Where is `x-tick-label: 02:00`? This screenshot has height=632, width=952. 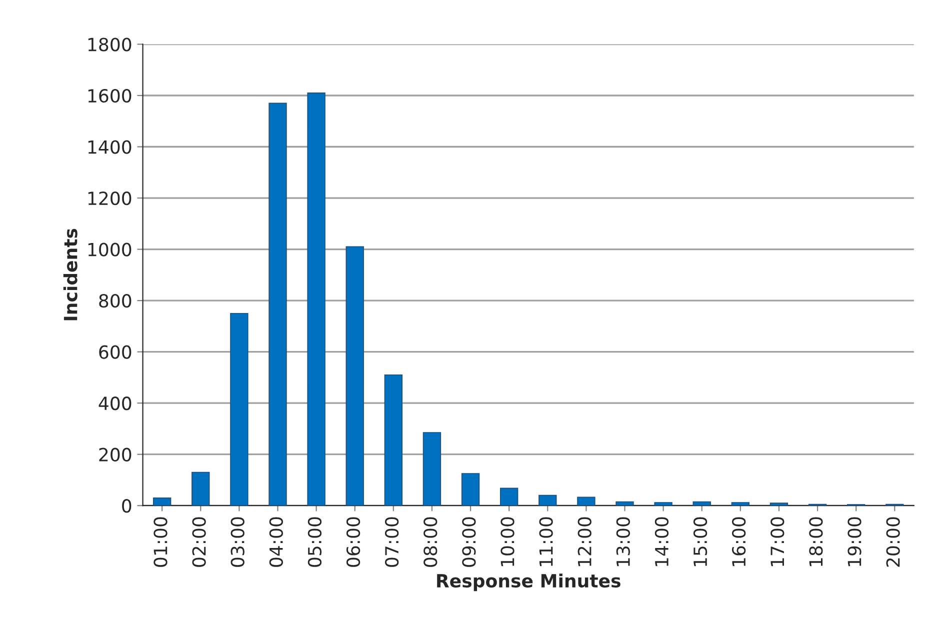 x-tick-label: 02:00 is located at coordinates (199, 542).